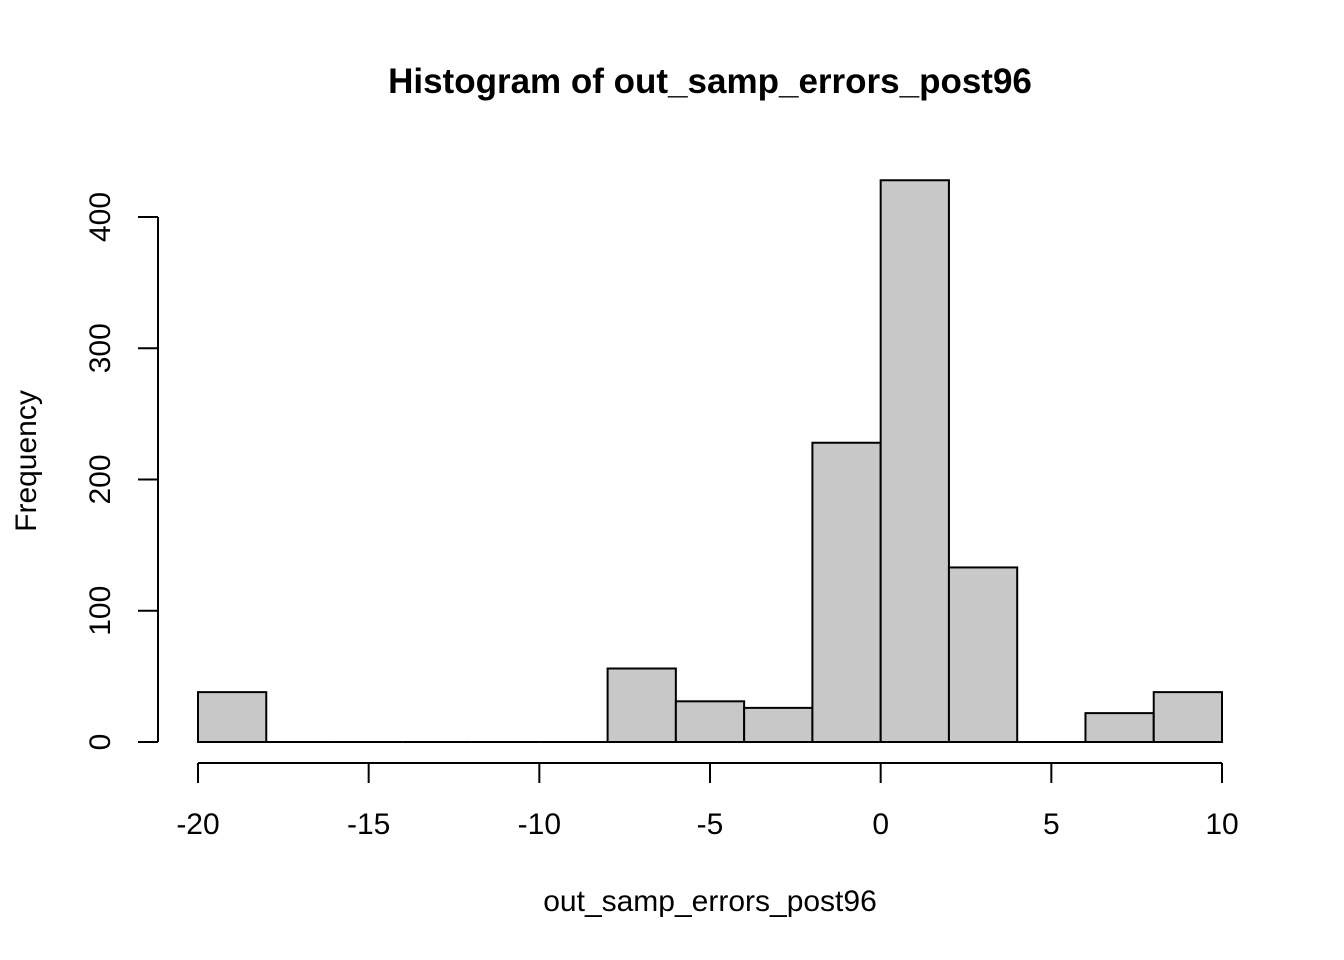 This screenshot has height=960, width=1344. I want to click on x-tick-label-1: -15, so click(368, 824).